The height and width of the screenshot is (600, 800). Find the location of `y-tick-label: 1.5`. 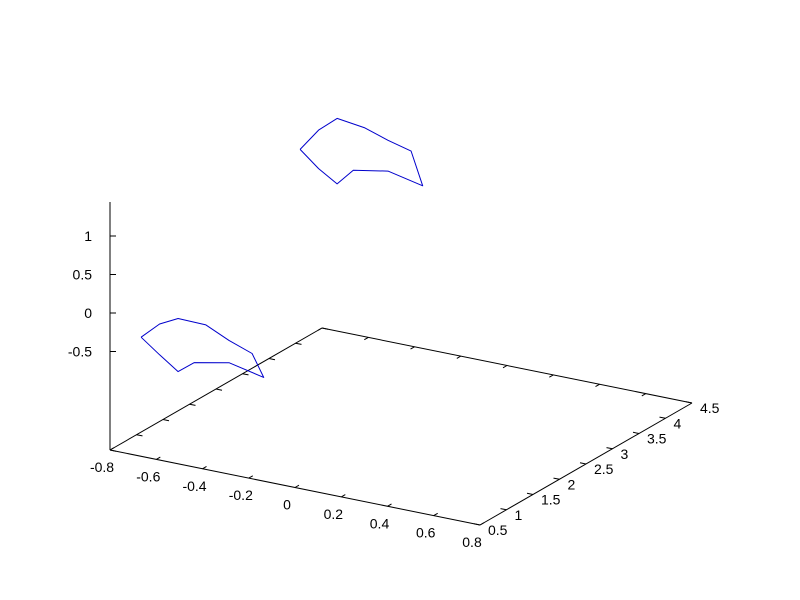

y-tick-label: 1.5 is located at coordinates (551, 500).